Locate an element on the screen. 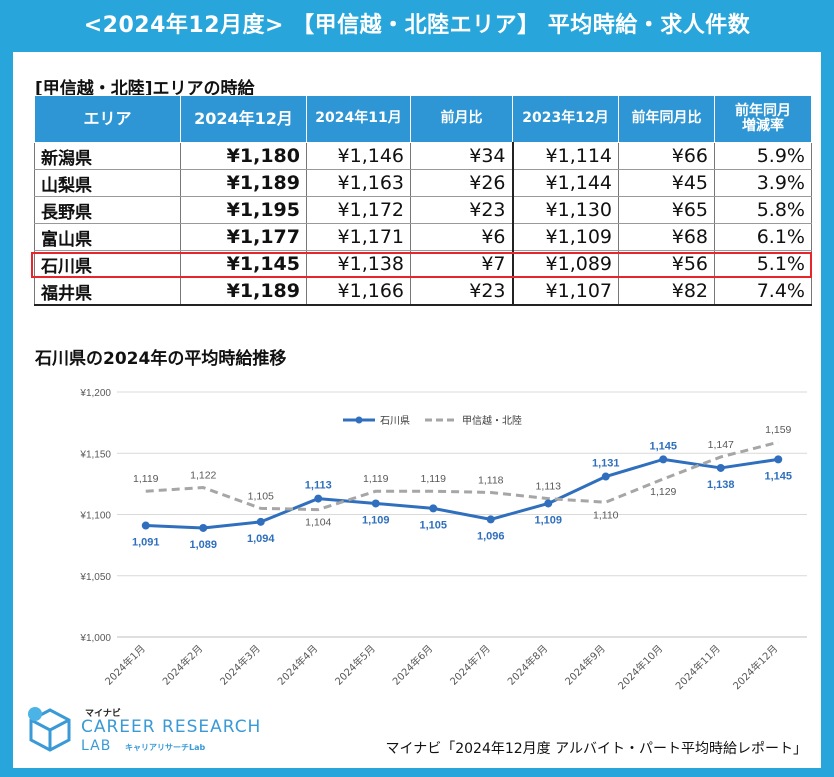 The image size is (834, 777). cell-rate: 5.8% is located at coordinates (763, 210).